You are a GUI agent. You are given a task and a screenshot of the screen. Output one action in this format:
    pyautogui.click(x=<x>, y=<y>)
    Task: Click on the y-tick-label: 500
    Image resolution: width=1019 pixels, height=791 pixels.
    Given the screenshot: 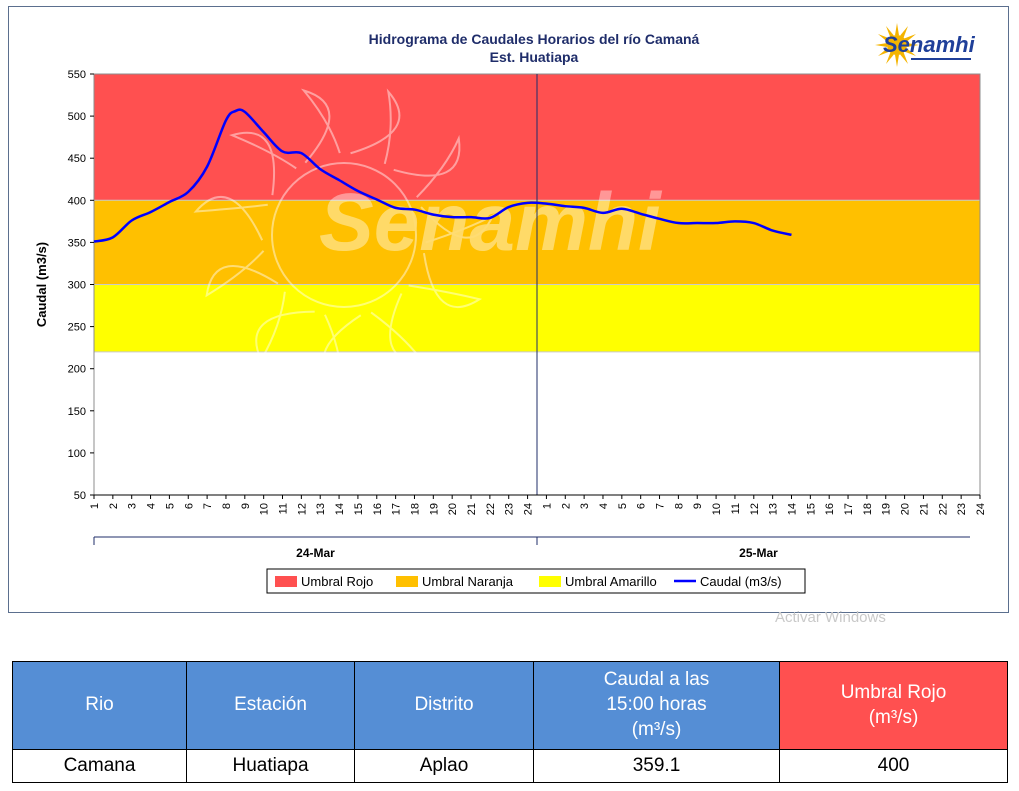 What is the action you would take?
    pyautogui.click(x=77, y=117)
    